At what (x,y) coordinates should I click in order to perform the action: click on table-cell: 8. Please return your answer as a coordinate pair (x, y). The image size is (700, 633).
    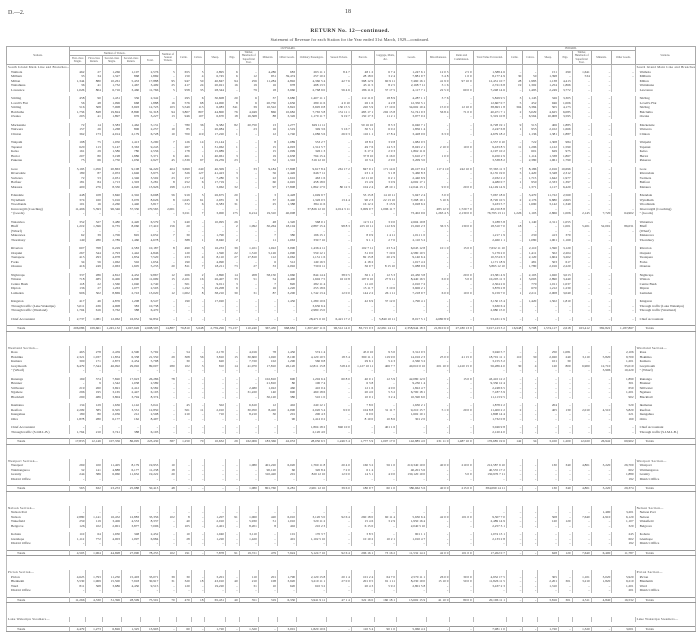
    Looking at the image, I should click on (168, 182).